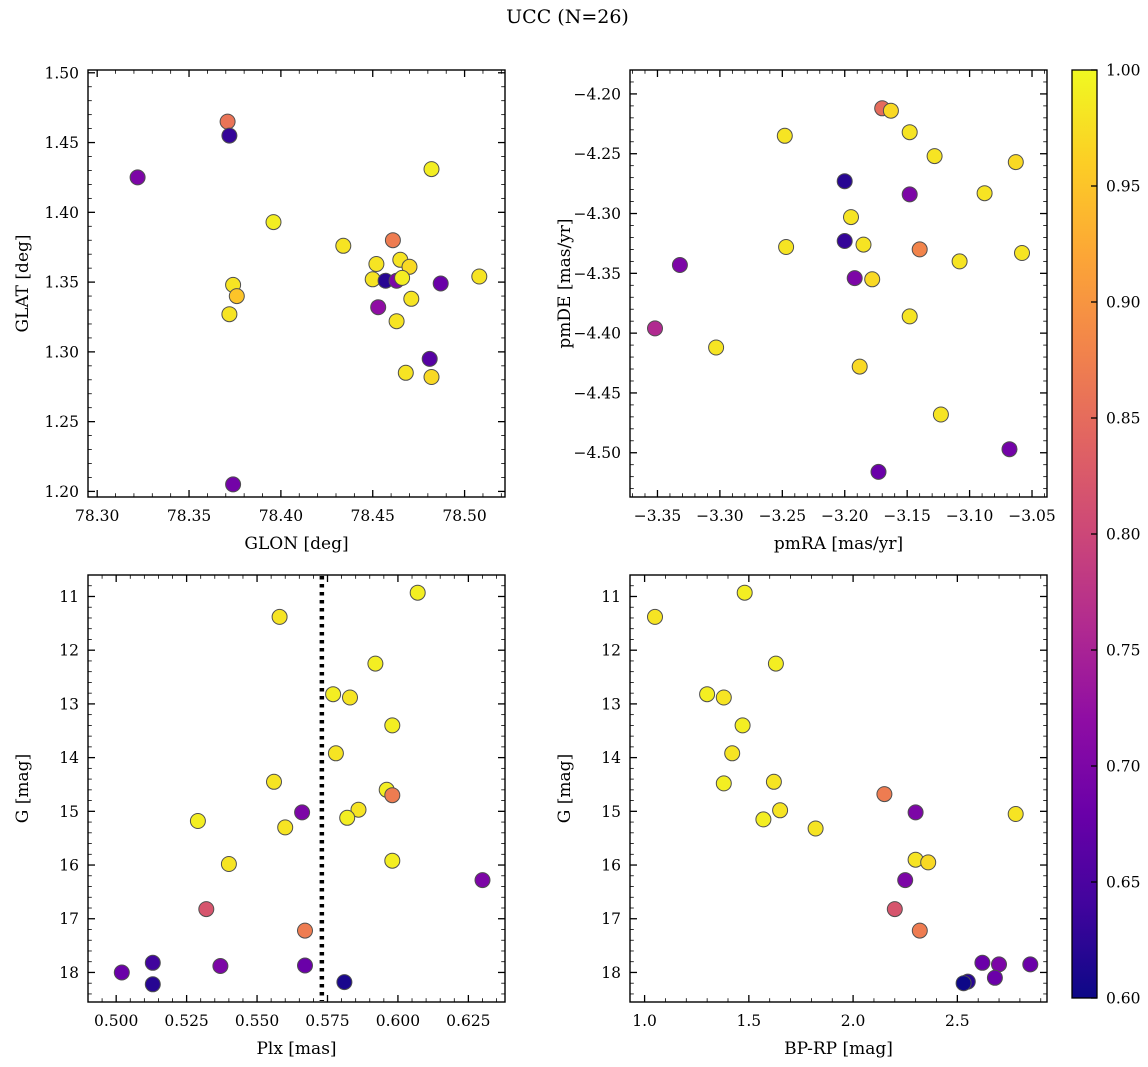  What do you see at coordinates (611, 651) in the screenshot?
I see `y-tick-label: 12` at bounding box center [611, 651].